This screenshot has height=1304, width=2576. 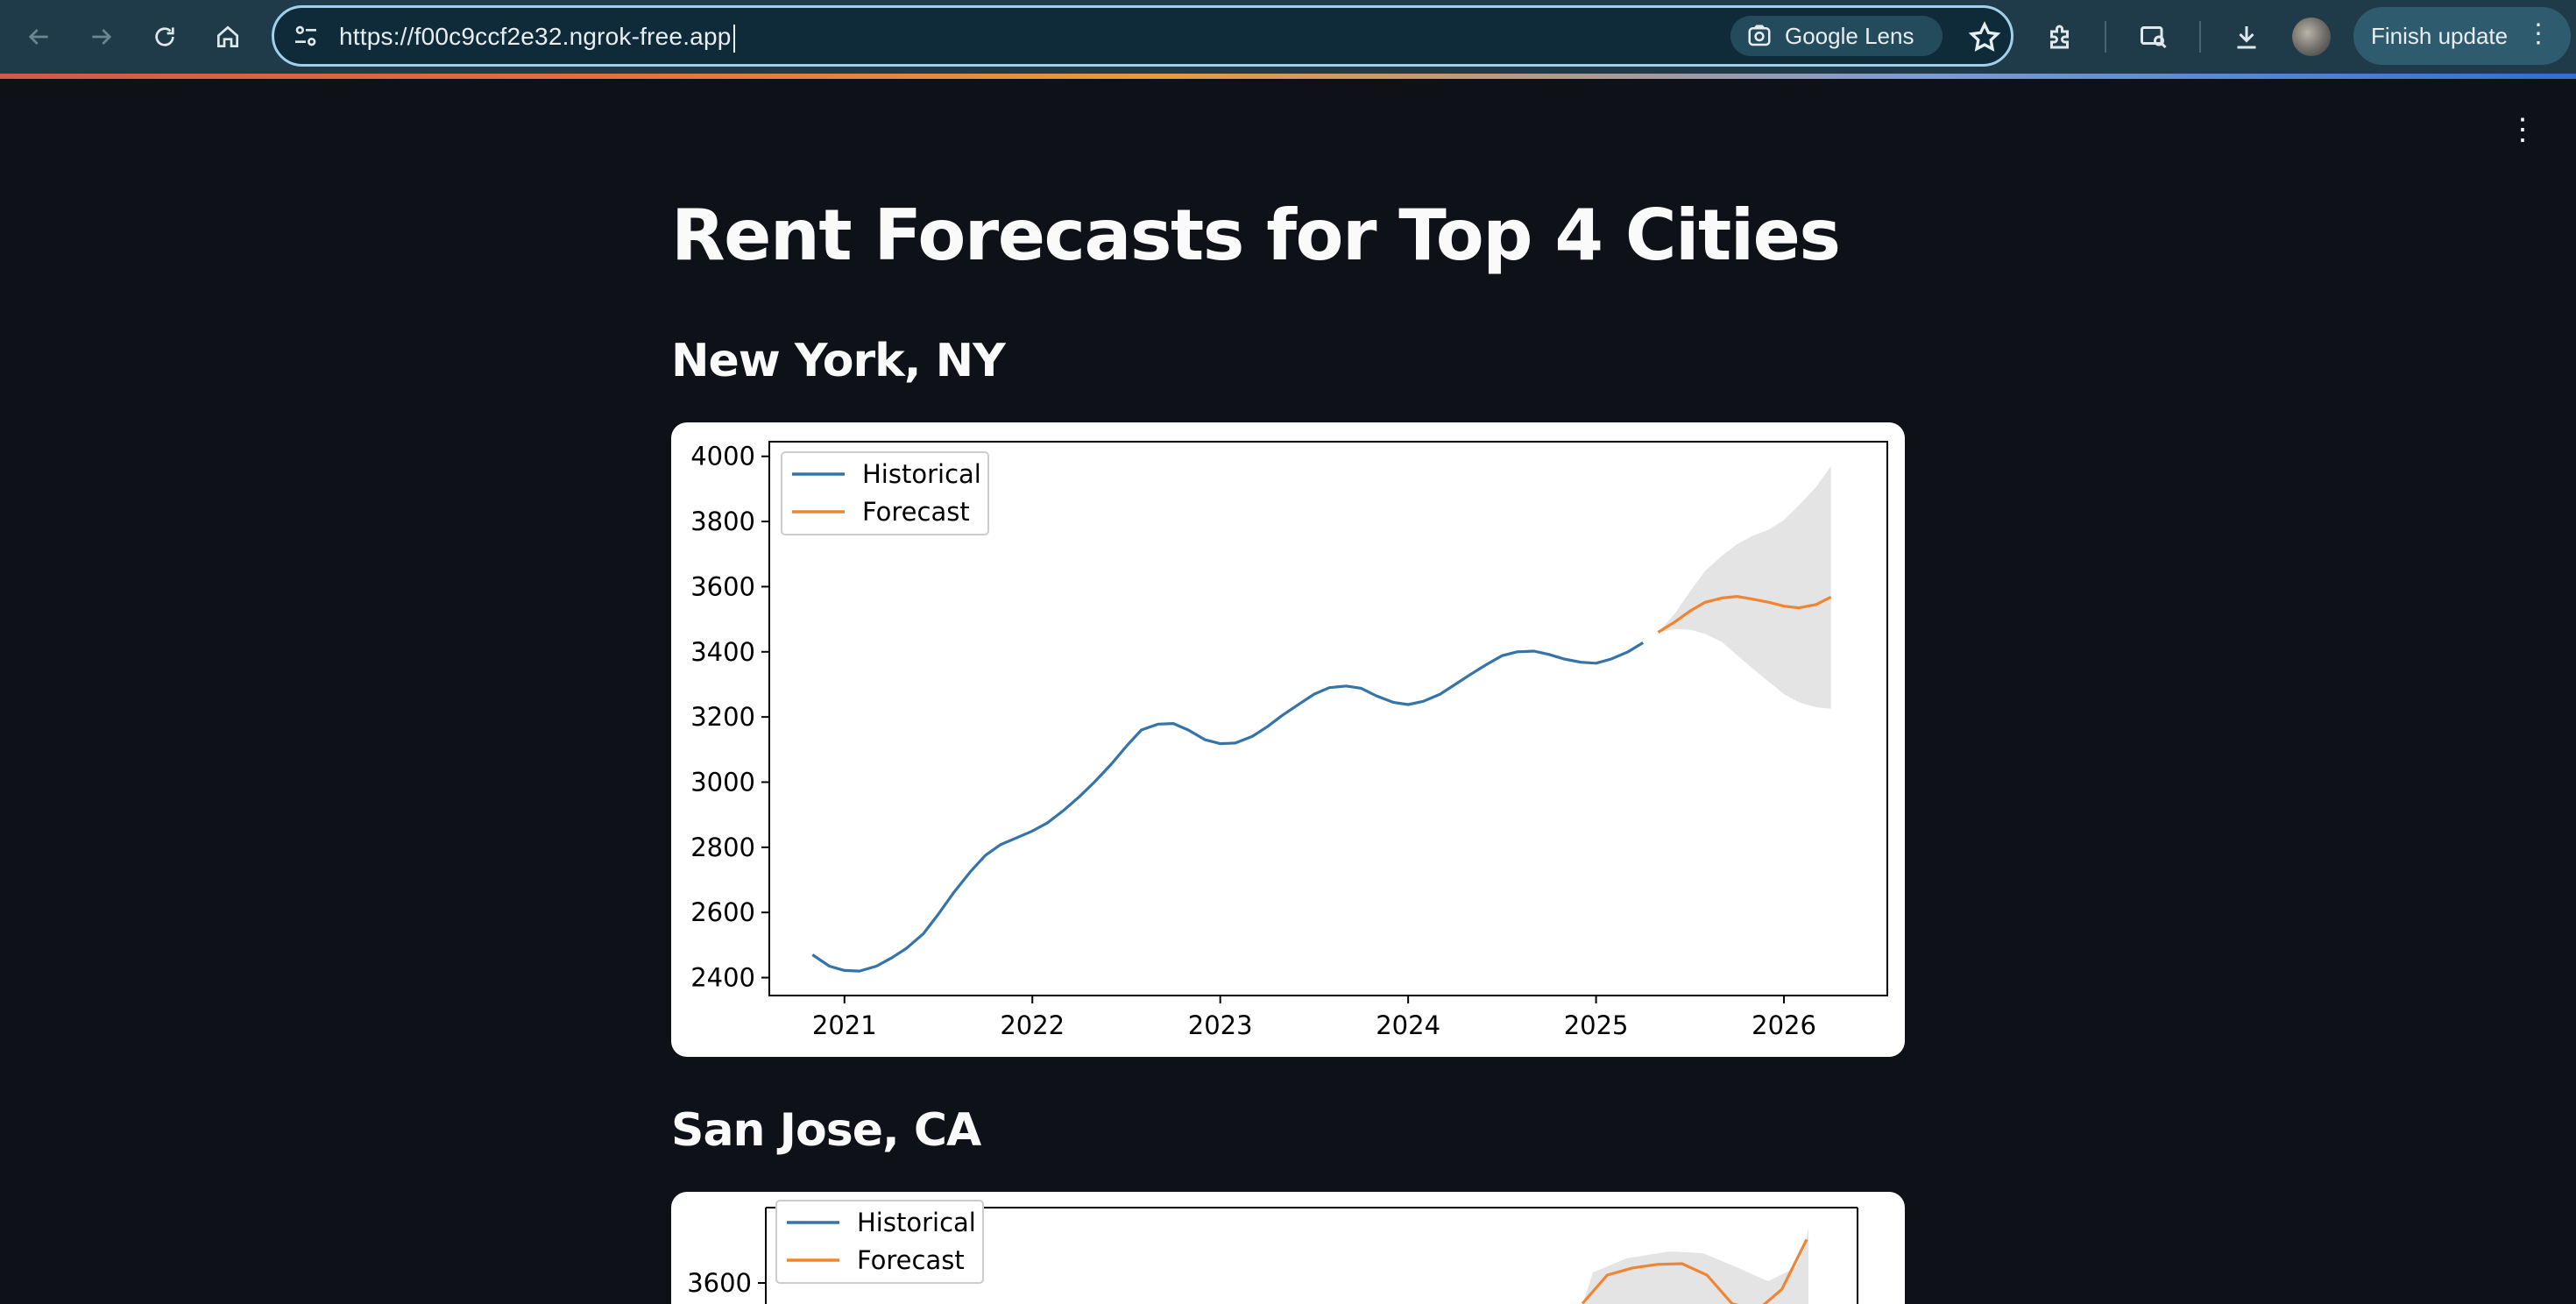 I want to click on more-vertical-icon: ⋮, so click(x=2538, y=33).